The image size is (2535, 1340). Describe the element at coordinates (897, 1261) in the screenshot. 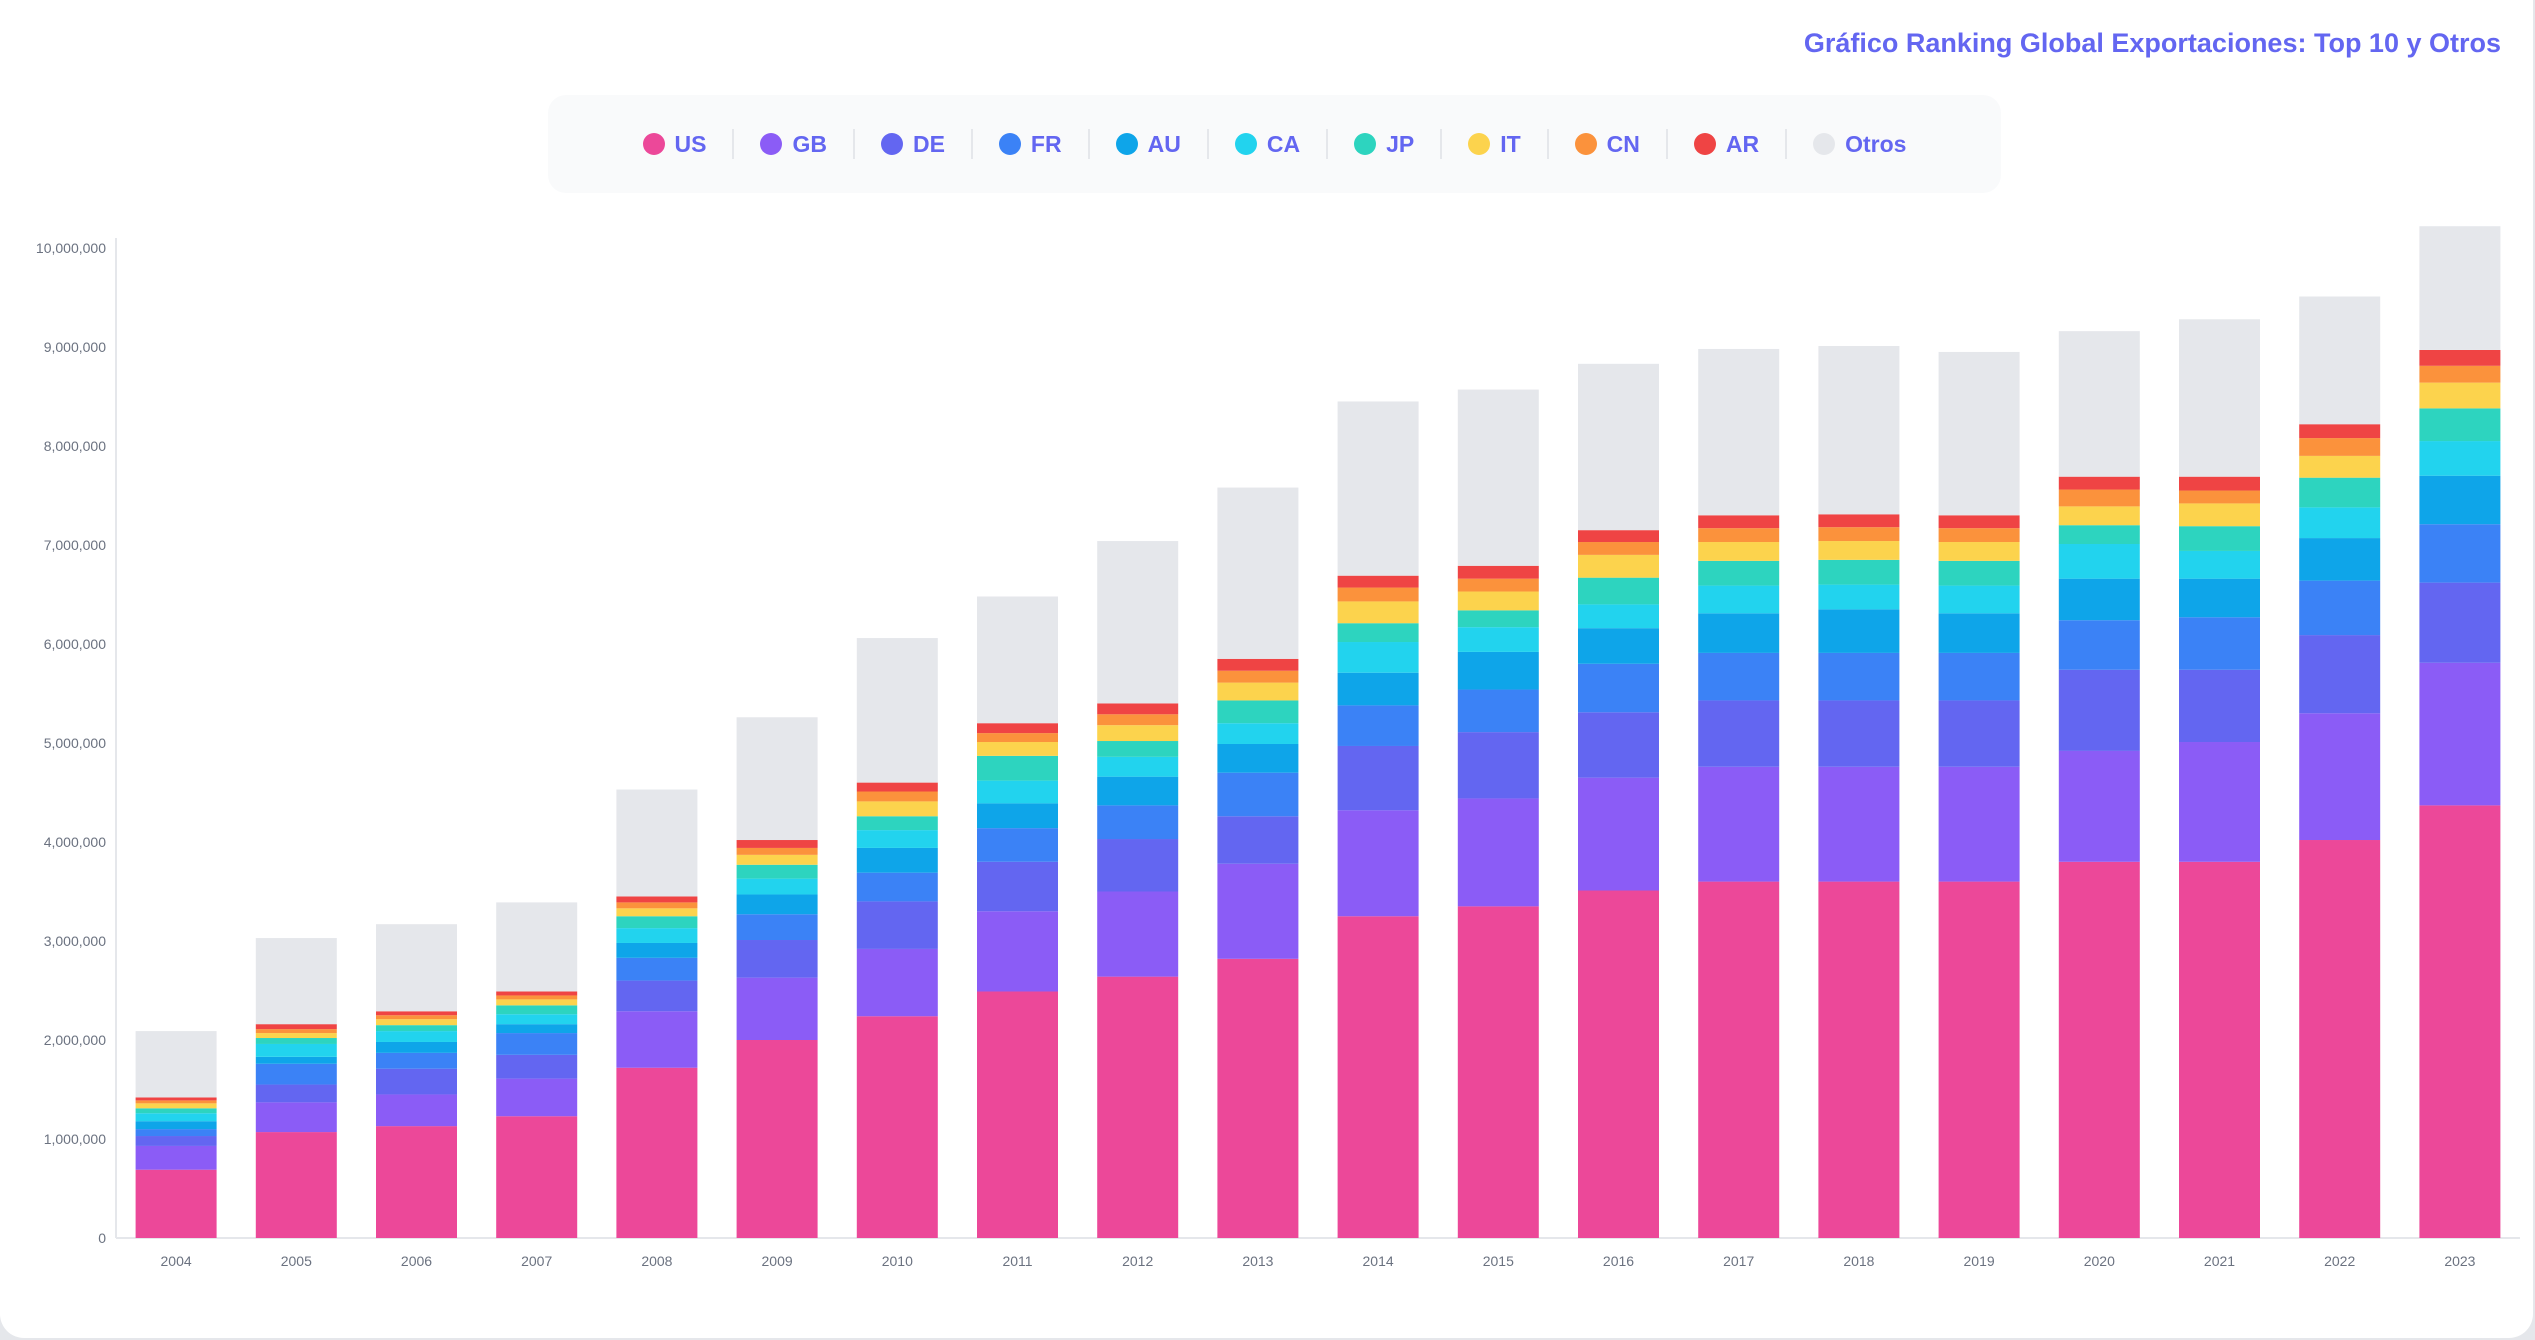

I see `x-tick-label: 2010` at that location.